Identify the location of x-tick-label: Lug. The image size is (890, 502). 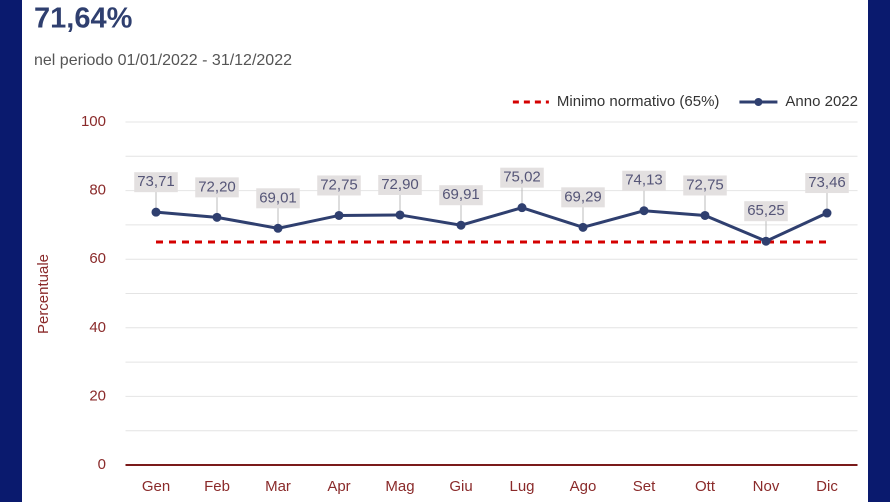
(521, 486).